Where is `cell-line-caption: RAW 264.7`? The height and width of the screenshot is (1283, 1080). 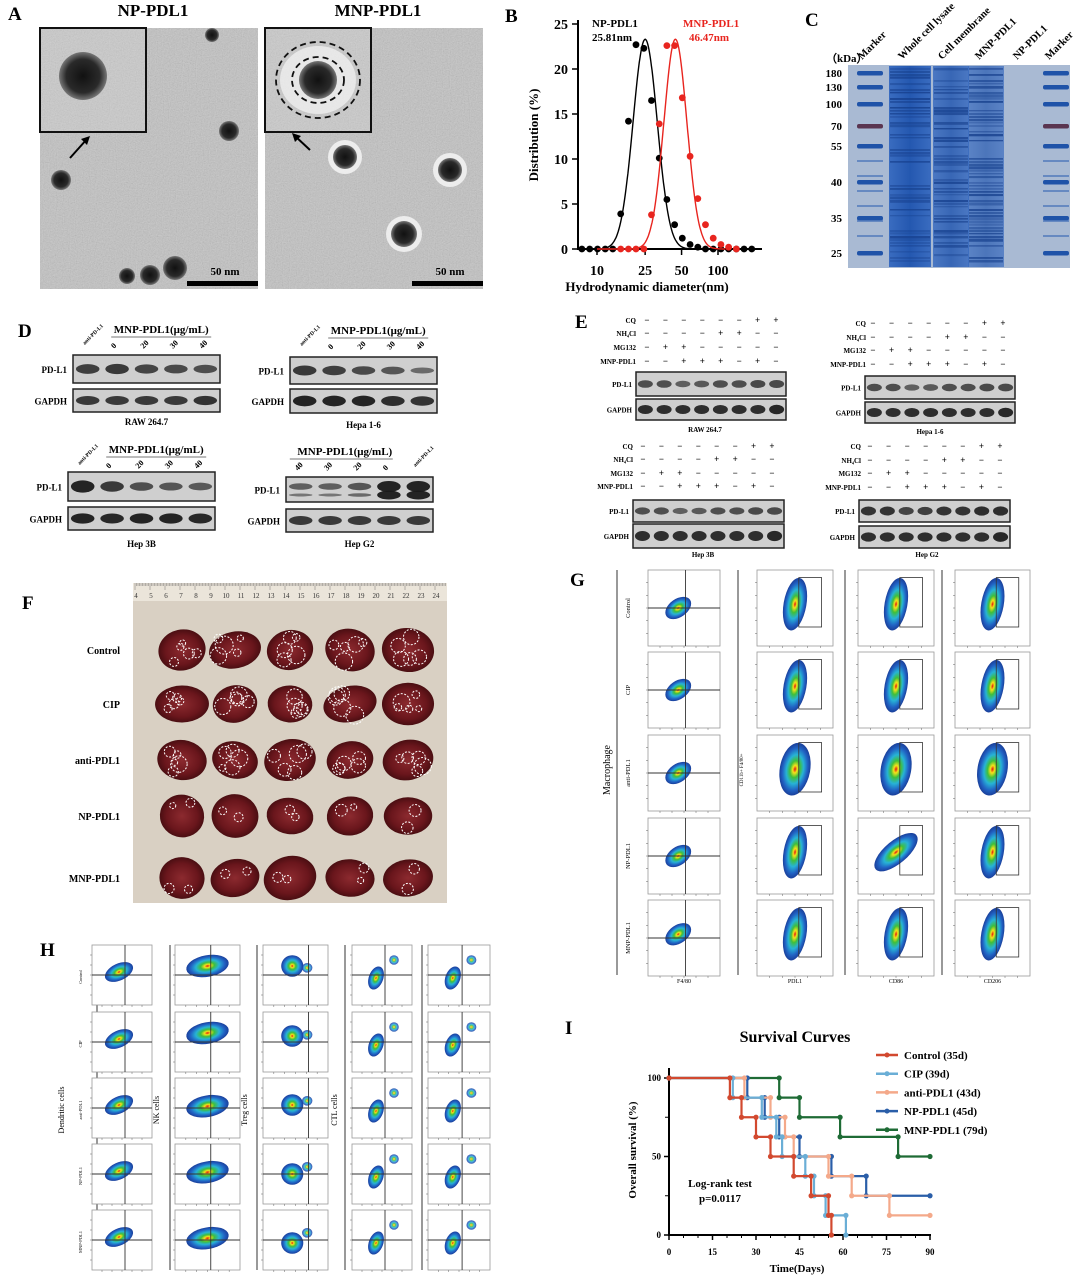
cell-line-caption: RAW 264.7 is located at coordinates (147, 422).